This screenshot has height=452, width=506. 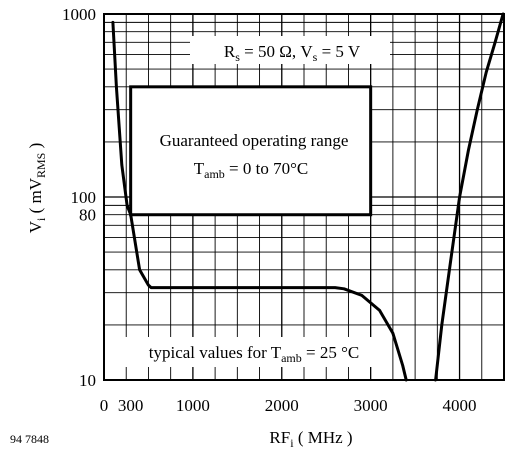 What do you see at coordinates (460, 405) in the screenshot?
I see `x-tick-label: 4000` at bounding box center [460, 405].